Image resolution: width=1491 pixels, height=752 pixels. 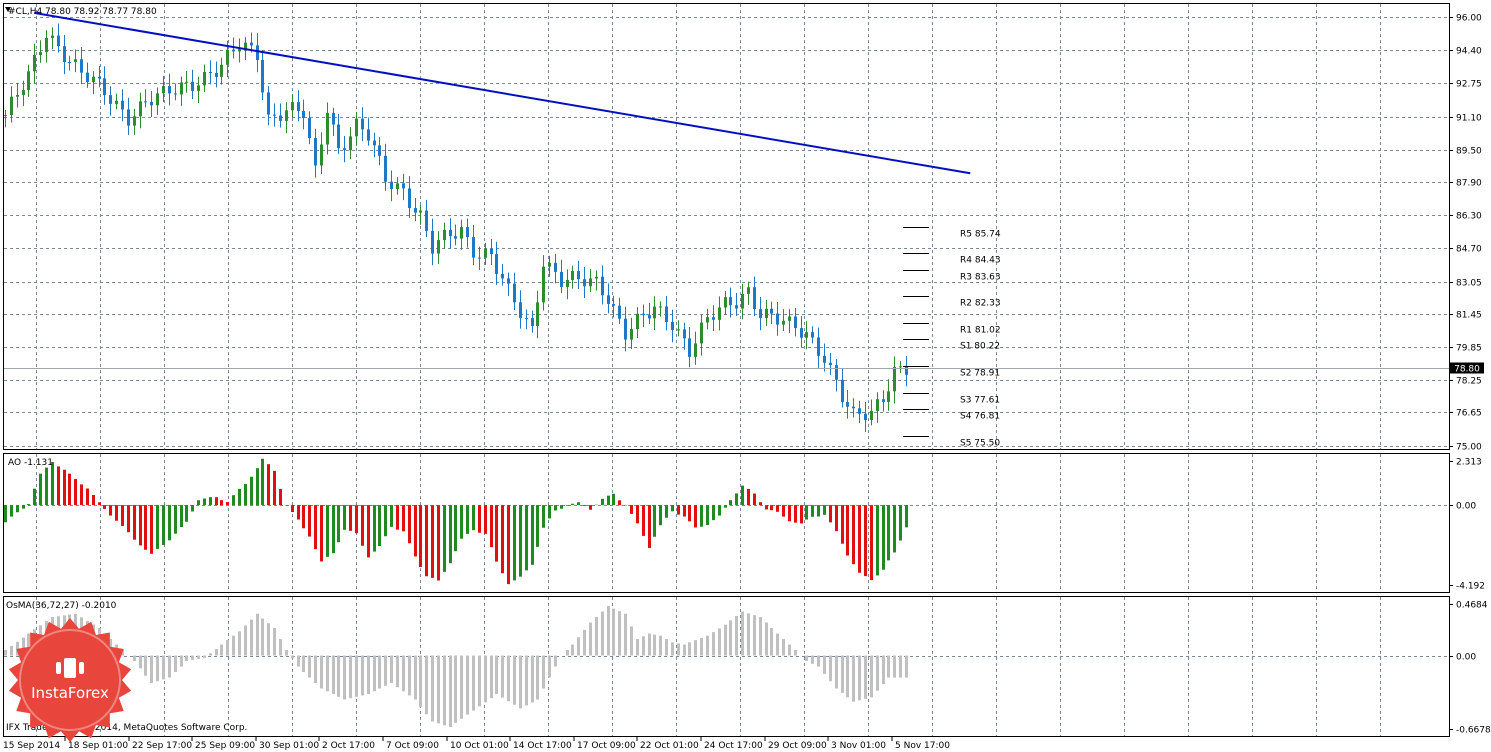 I want to click on price-tick-label: 96.00, so click(x=1469, y=19).